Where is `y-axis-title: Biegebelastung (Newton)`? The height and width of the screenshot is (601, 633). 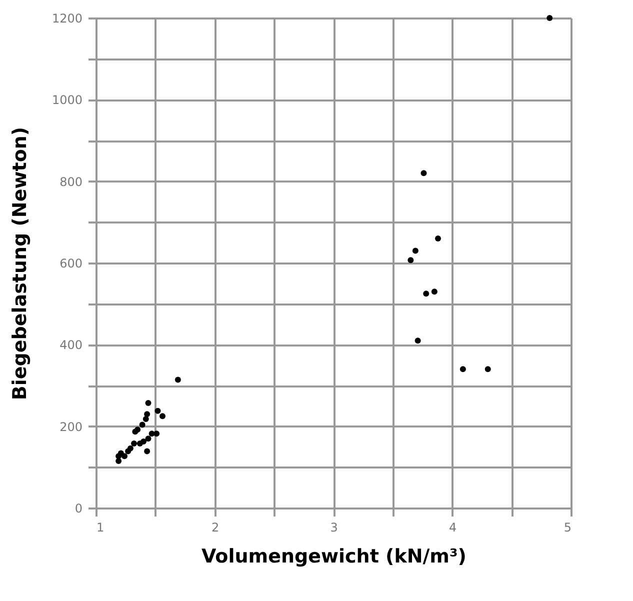 y-axis-title: Biegebelastung (Newton) is located at coordinates (19, 263).